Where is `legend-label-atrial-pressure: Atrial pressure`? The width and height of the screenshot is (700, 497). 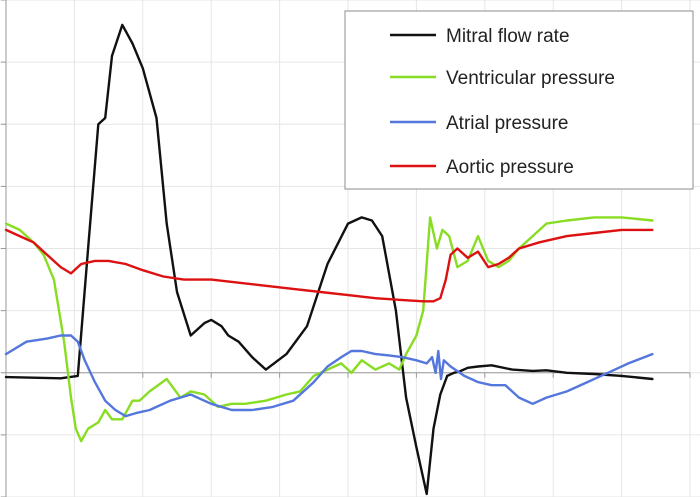 legend-label-atrial-pressure: Atrial pressure is located at coordinates (507, 123).